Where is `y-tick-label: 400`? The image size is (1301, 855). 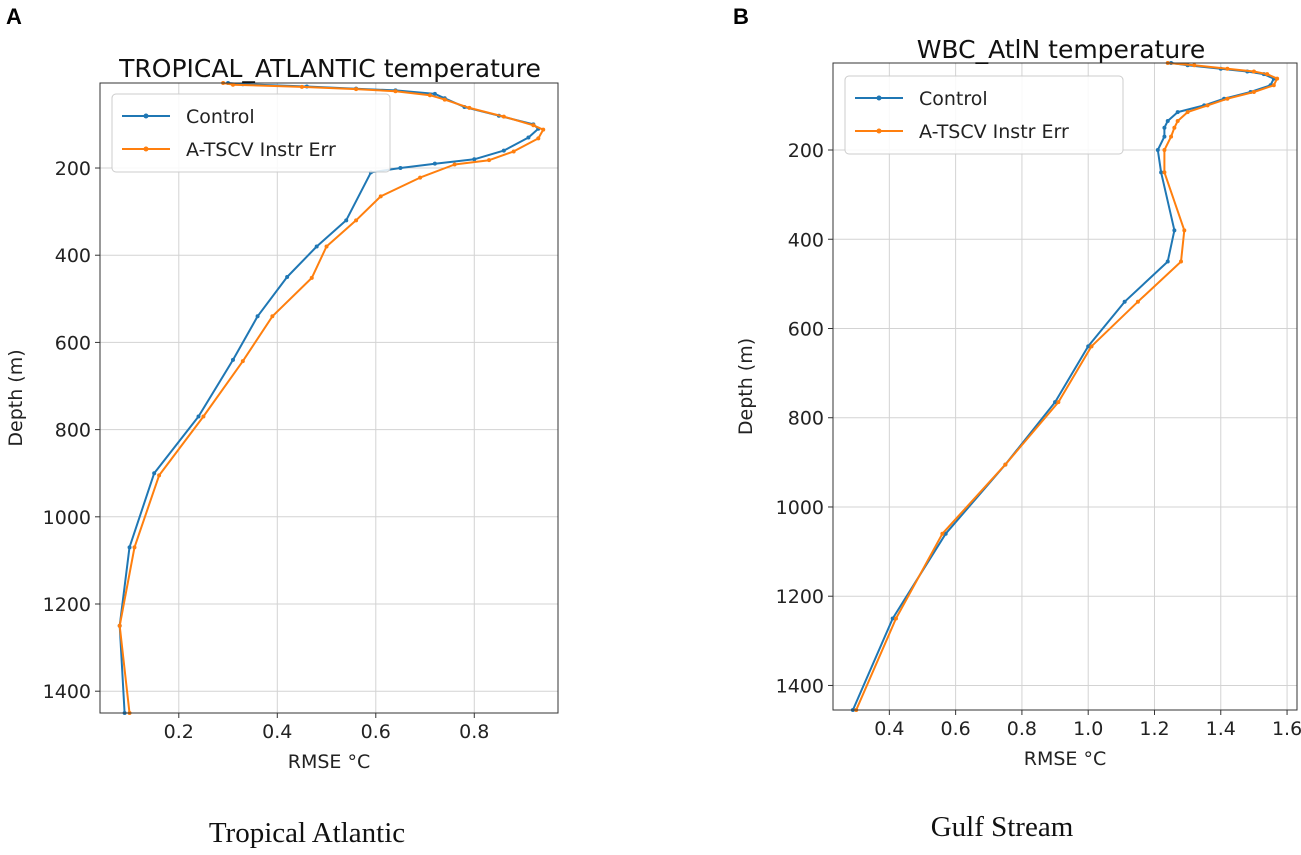
y-tick-label: 400 is located at coordinates (806, 240).